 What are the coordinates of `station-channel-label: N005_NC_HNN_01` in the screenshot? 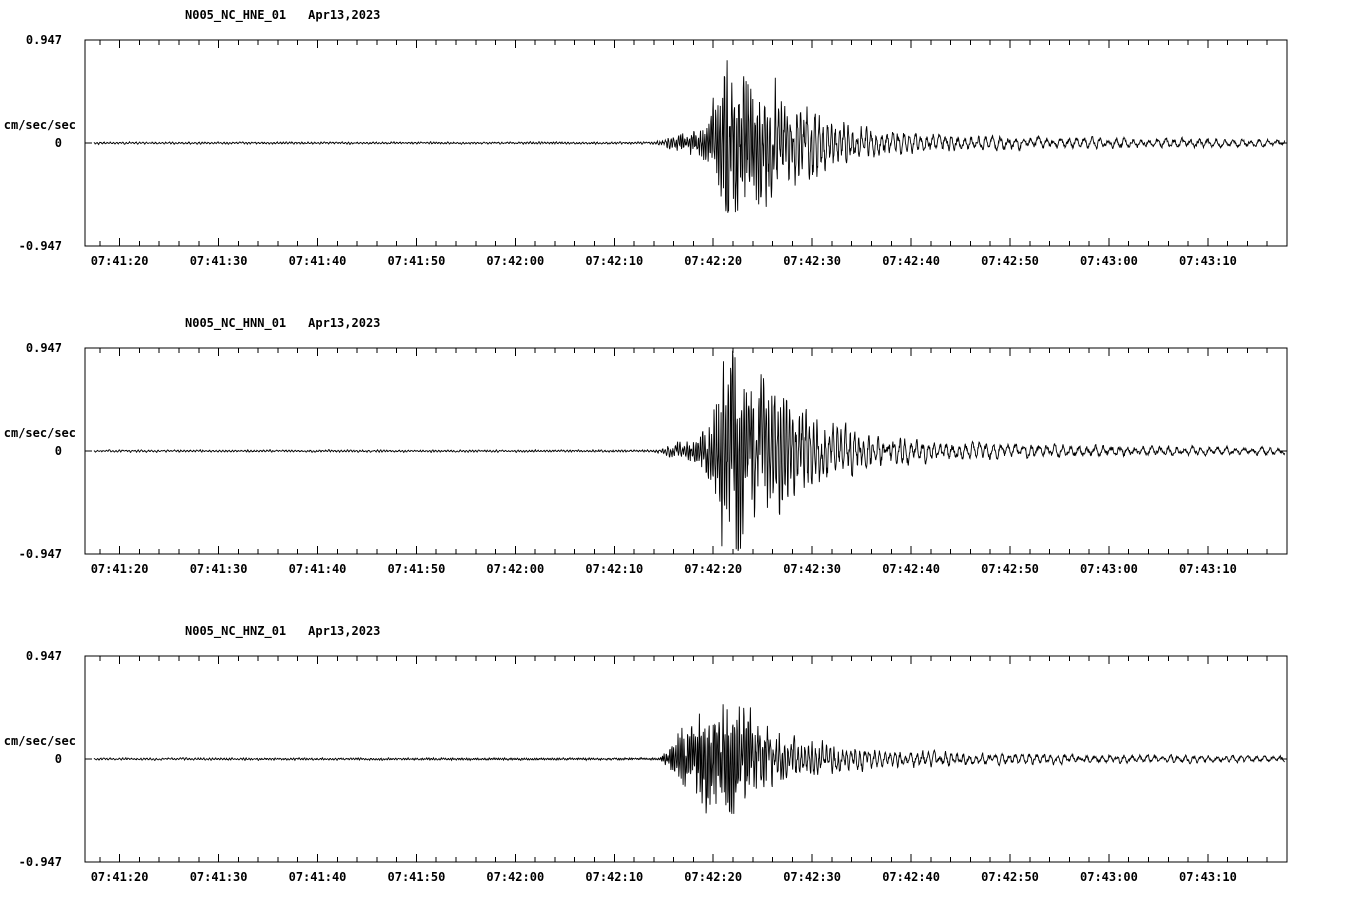 It's located at (236, 323).